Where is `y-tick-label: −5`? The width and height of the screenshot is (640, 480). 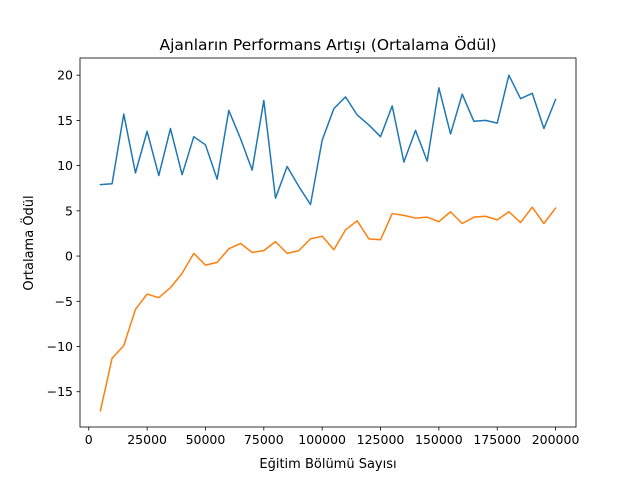 y-tick-label: −5 is located at coordinates (64, 301).